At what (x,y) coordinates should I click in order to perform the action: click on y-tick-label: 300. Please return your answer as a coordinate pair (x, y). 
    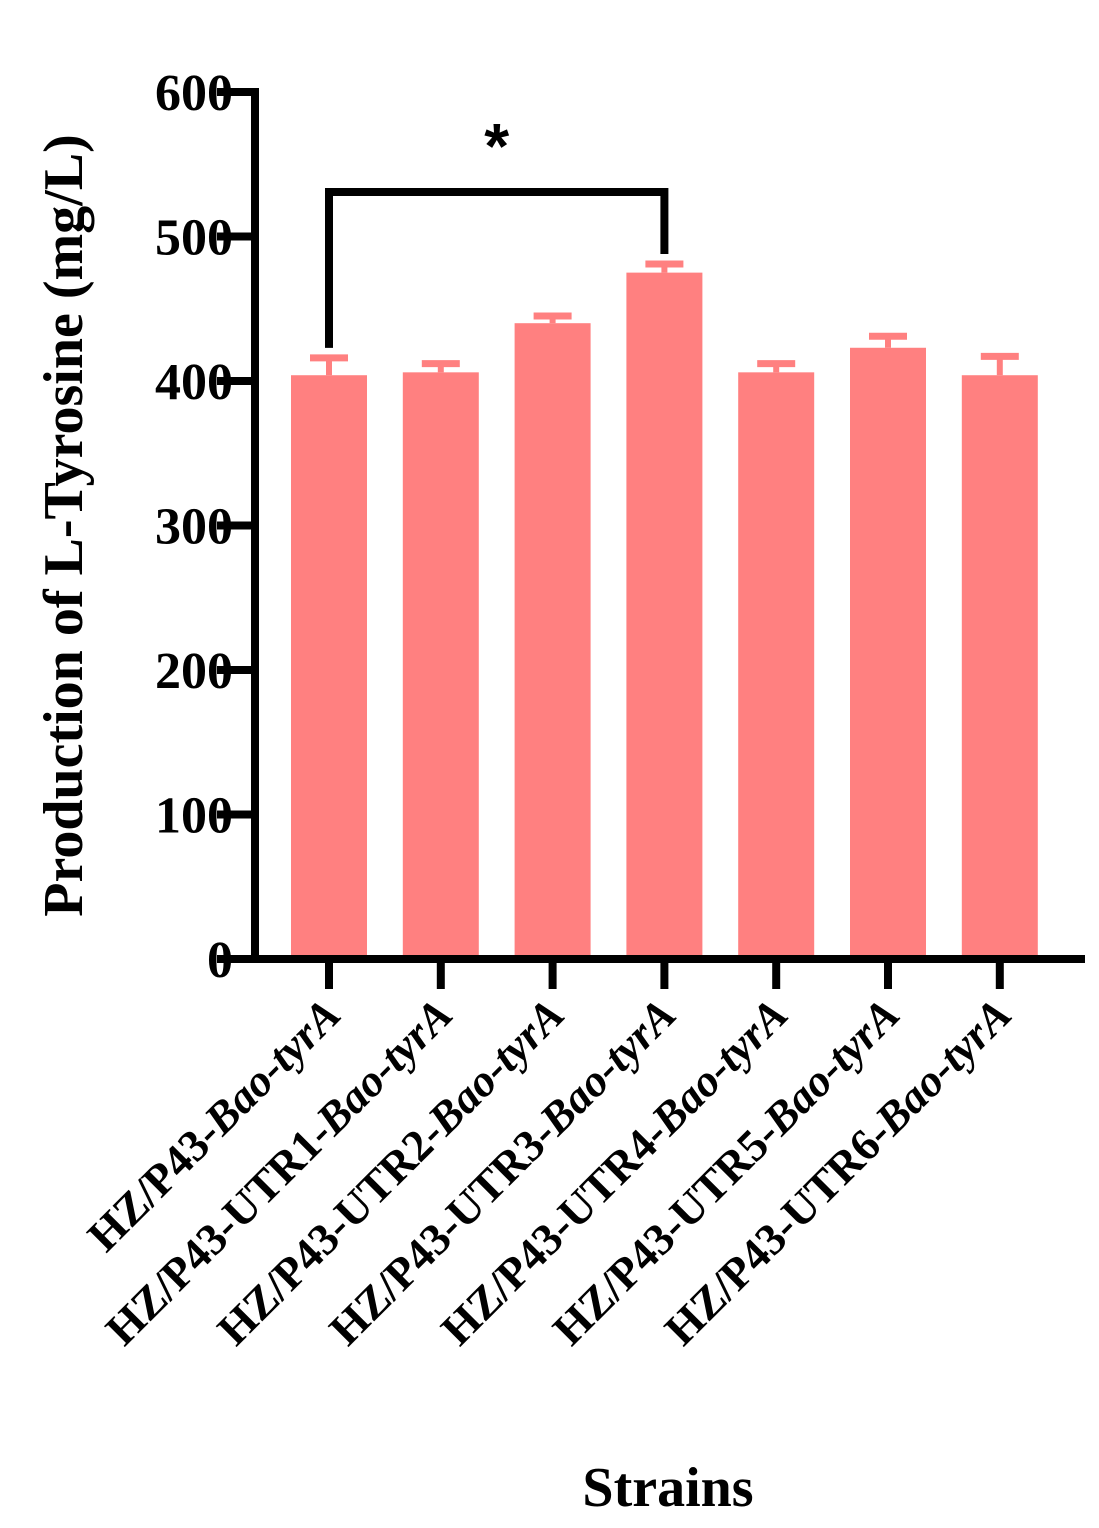
    Looking at the image, I should click on (194, 527).